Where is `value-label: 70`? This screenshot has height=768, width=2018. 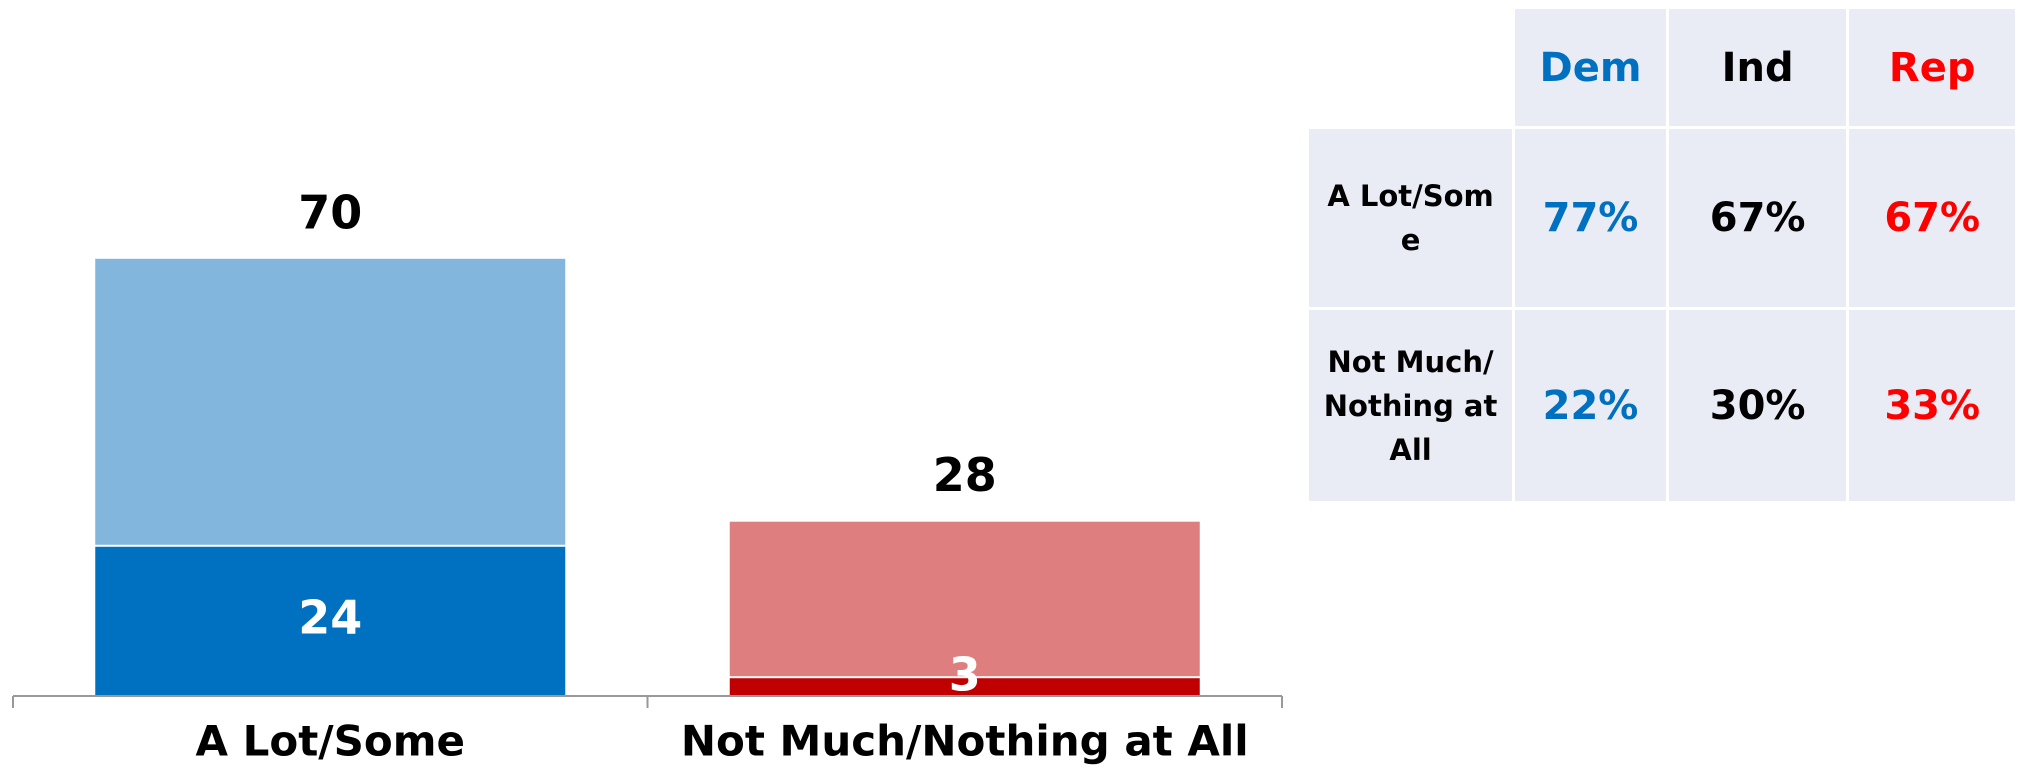
value-label: 70 is located at coordinates (330, 212).